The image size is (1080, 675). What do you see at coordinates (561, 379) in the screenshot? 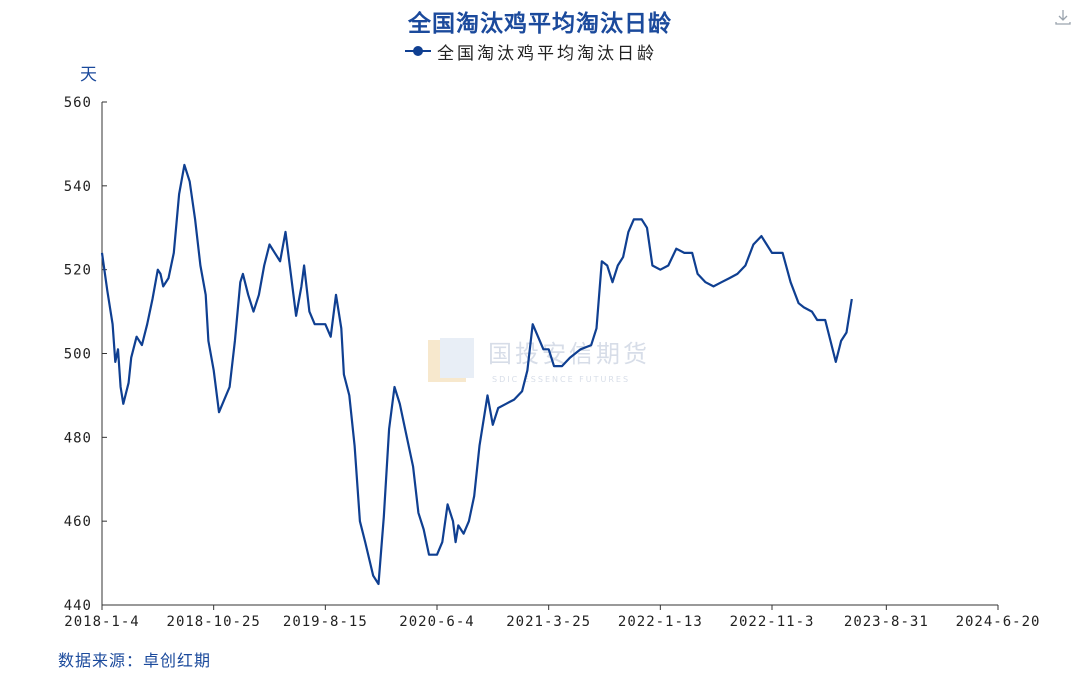
I see `watermark-text-en: SDIC ESSENCE FUTURES` at bounding box center [561, 379].